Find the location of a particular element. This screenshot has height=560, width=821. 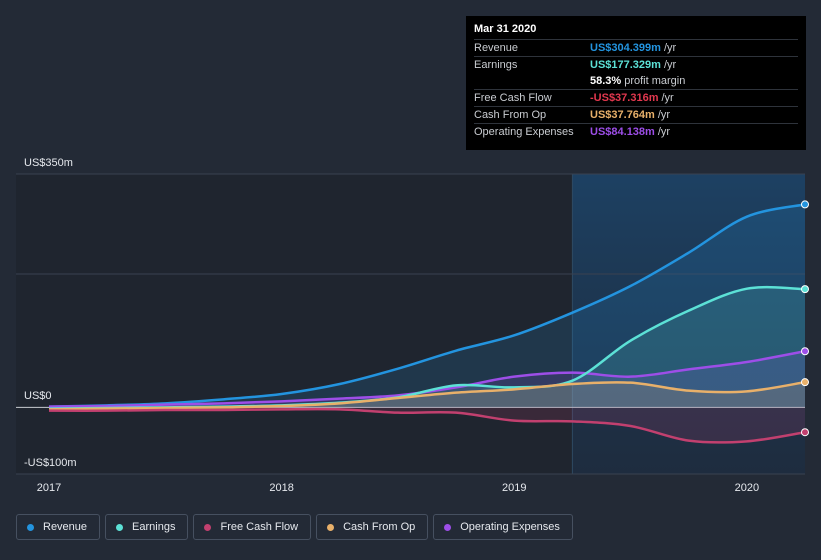

legend-label: Revenue is located at coordinates (65, 527).